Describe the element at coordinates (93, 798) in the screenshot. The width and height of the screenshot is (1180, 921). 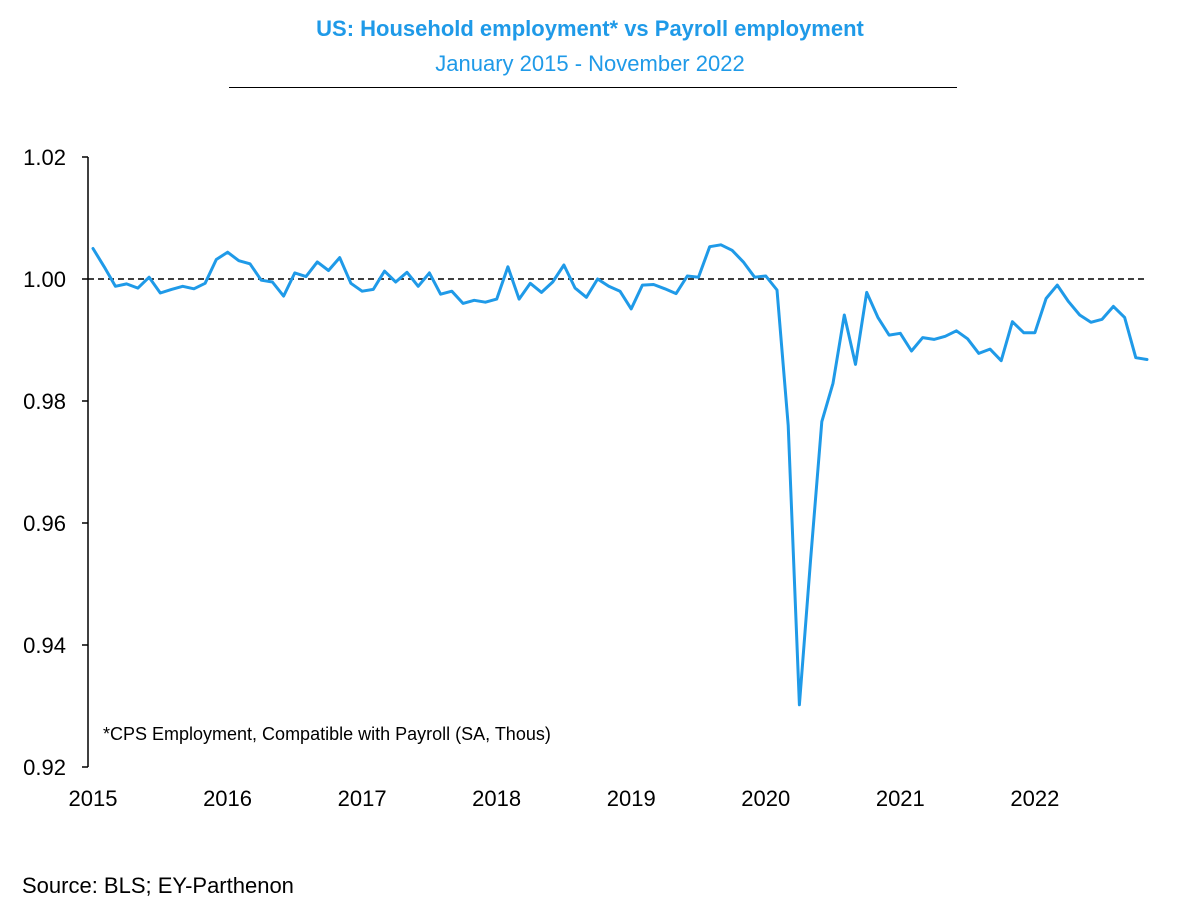
I see `x-tick-label: 2015` at that location.